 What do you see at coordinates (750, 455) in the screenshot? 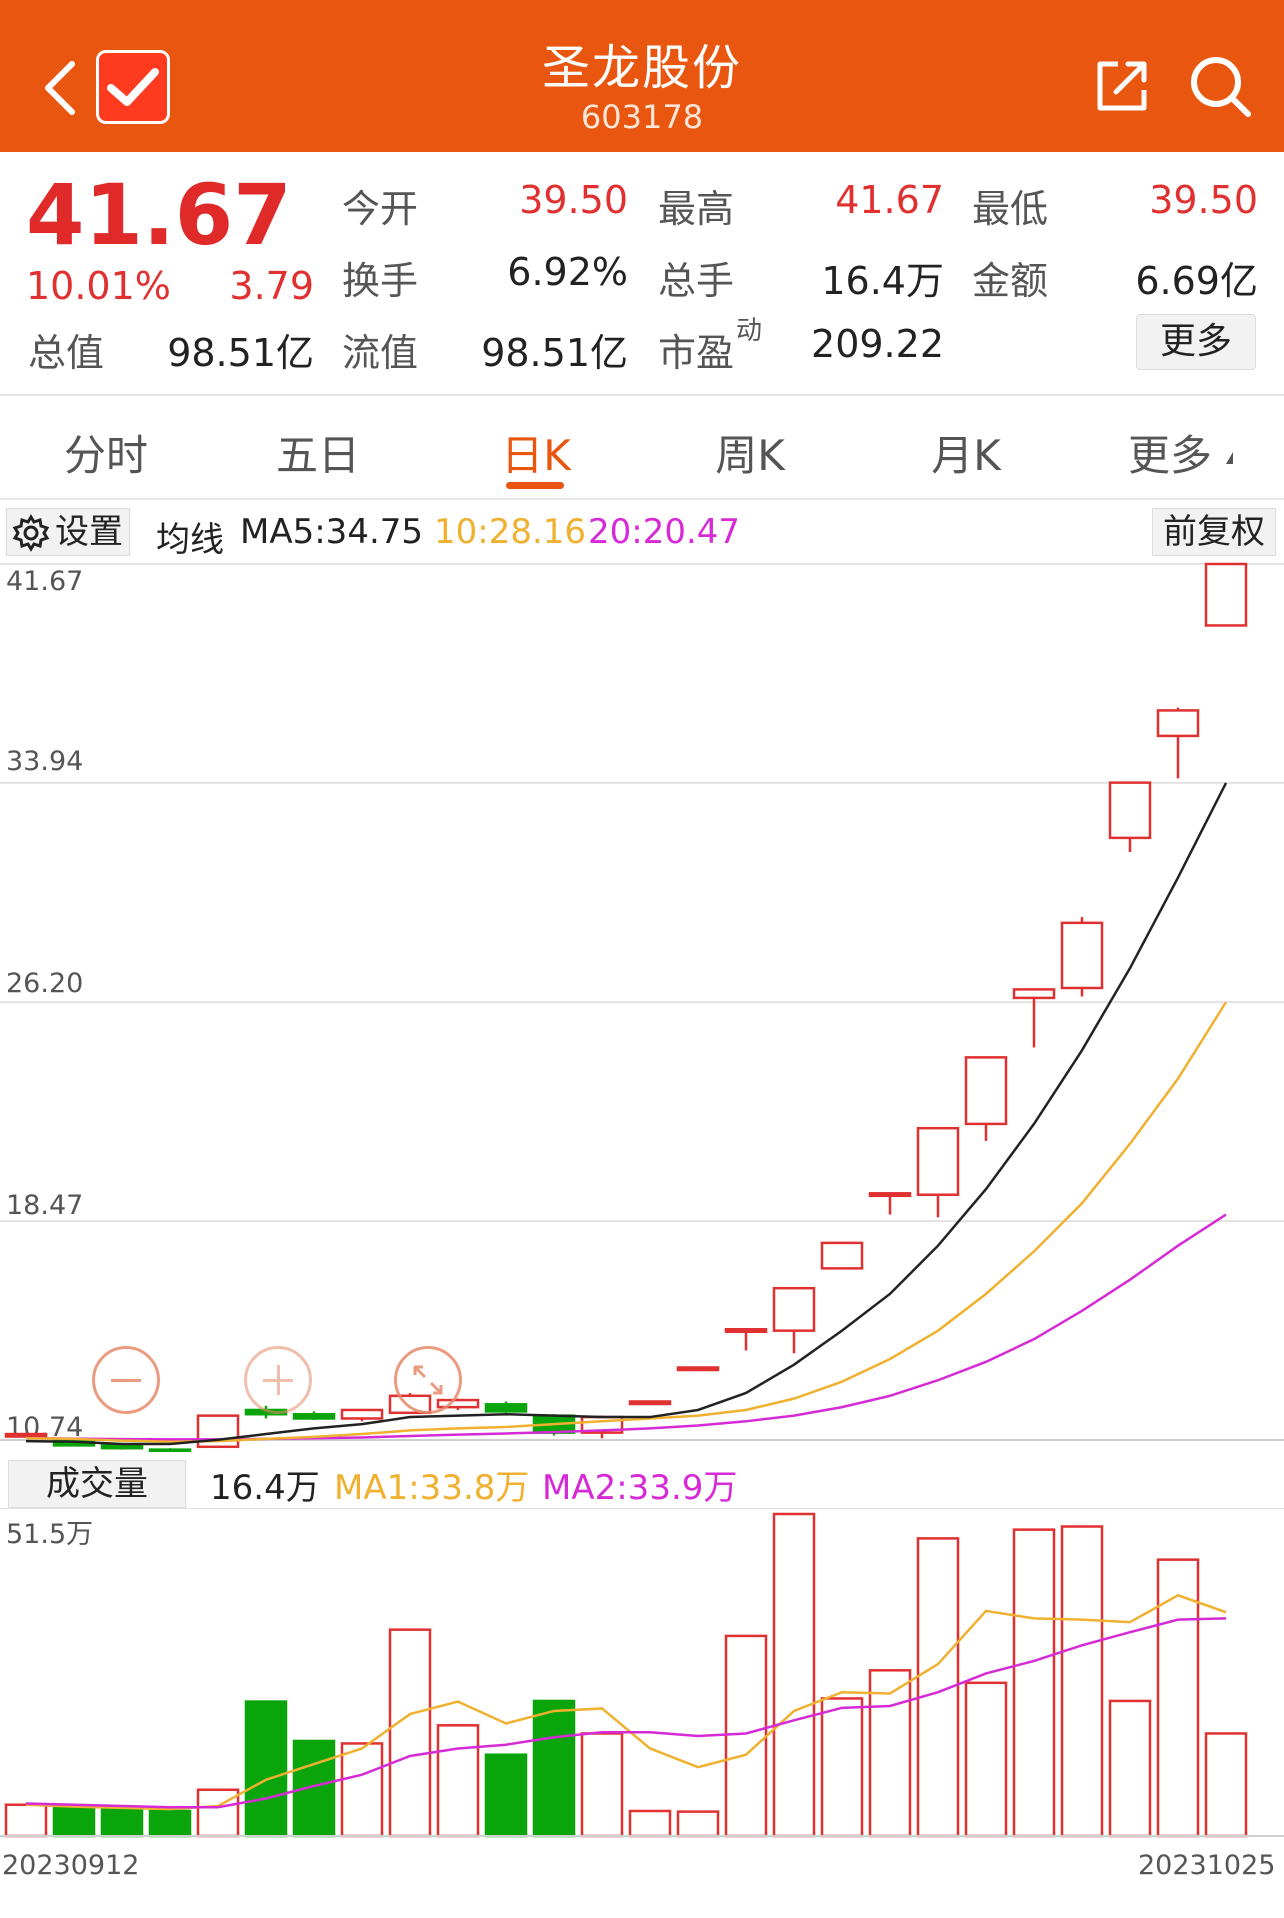
I see `tab-weekly-k: 周K` at bounding box center [750, 455].